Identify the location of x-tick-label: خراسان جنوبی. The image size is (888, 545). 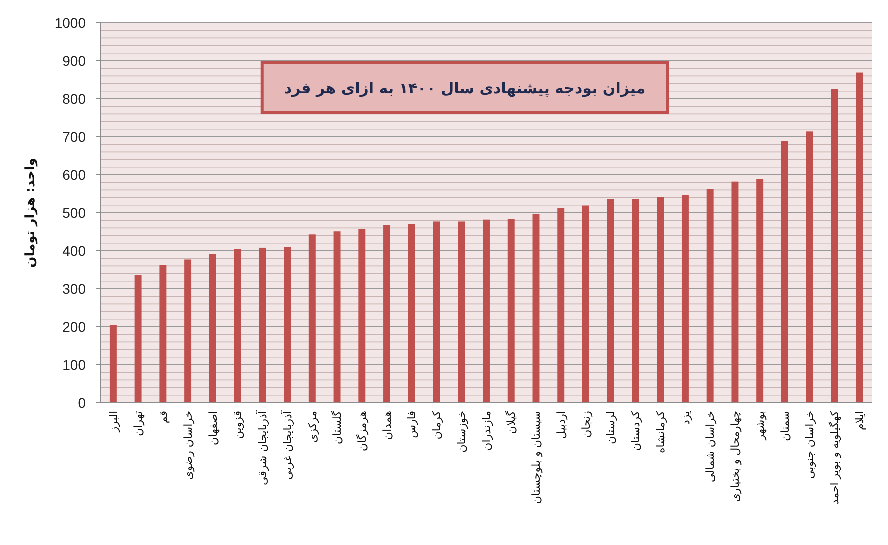
(810, 445).